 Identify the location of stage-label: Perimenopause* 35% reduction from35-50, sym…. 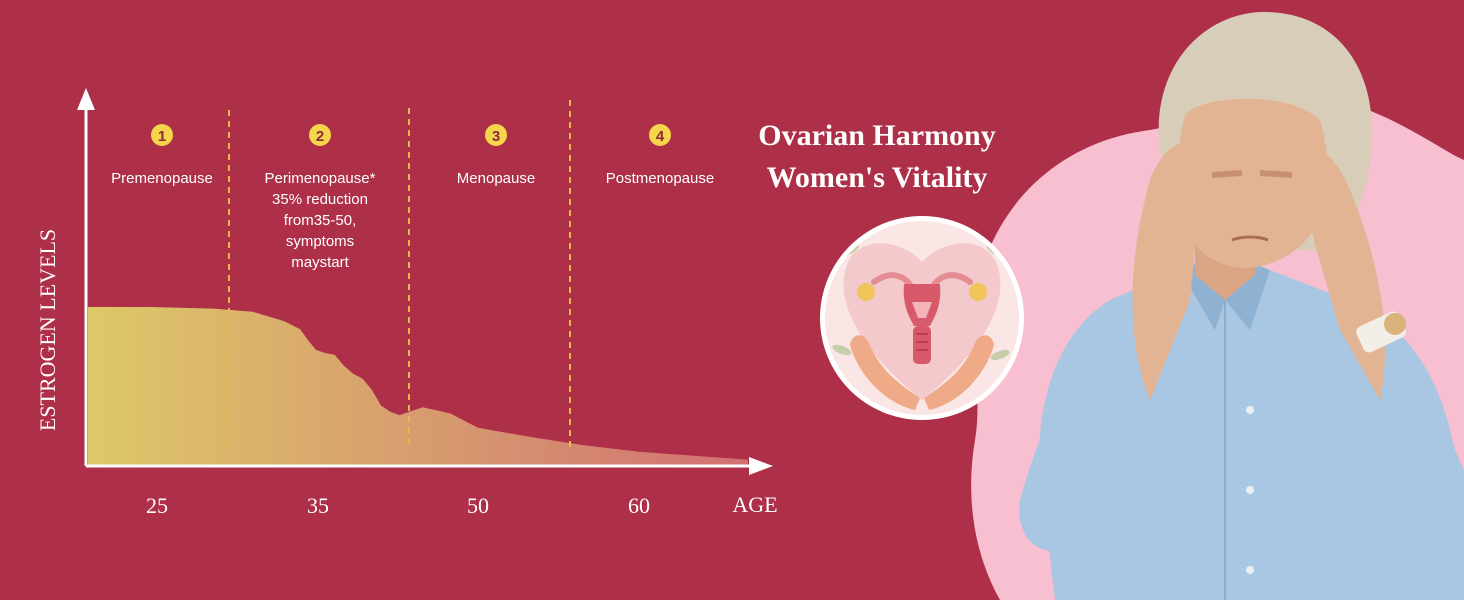
(320, 220).